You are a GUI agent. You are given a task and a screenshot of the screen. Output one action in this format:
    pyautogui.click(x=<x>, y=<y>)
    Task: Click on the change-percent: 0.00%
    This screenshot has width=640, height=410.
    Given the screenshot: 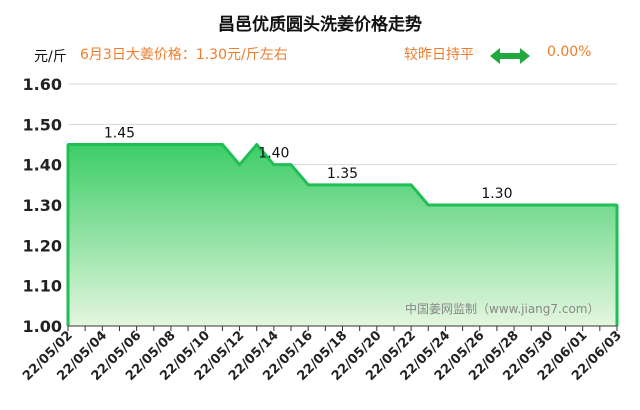 What is the action you would take?
    pyautogui.click(x=569, y=52)
    